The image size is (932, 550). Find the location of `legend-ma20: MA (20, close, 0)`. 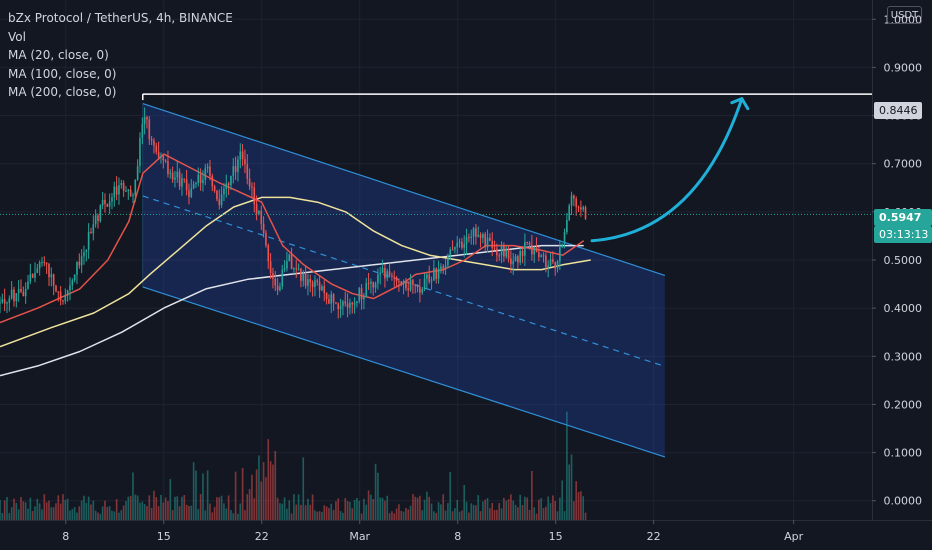

legend-ma20: MA (20, close, 0) is located at coordinates (58, 55).